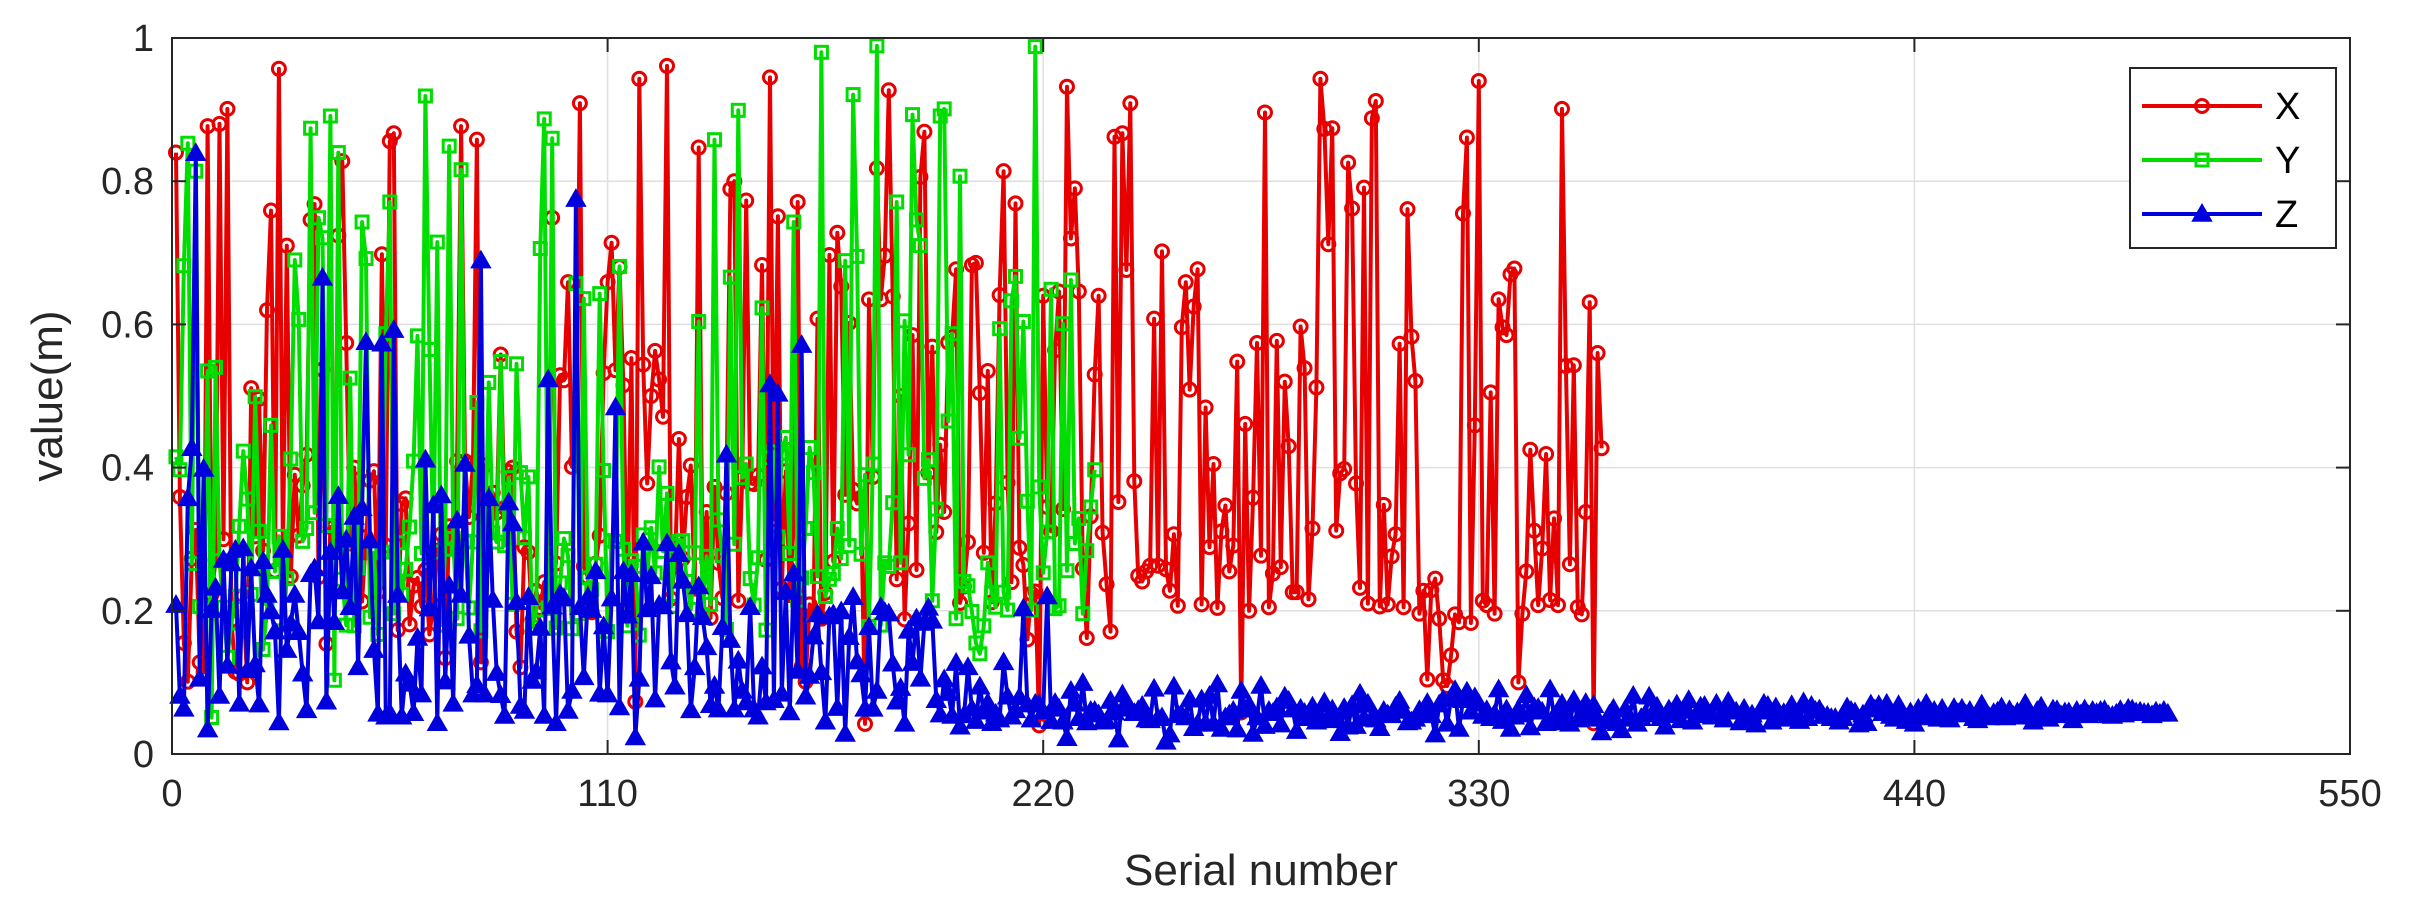 Image resolution: width=2414 pixels, height=908 pixels. Describe the element at coordinates (2233, 158) in the screenshot. I see `legend: XYZ` at that location.